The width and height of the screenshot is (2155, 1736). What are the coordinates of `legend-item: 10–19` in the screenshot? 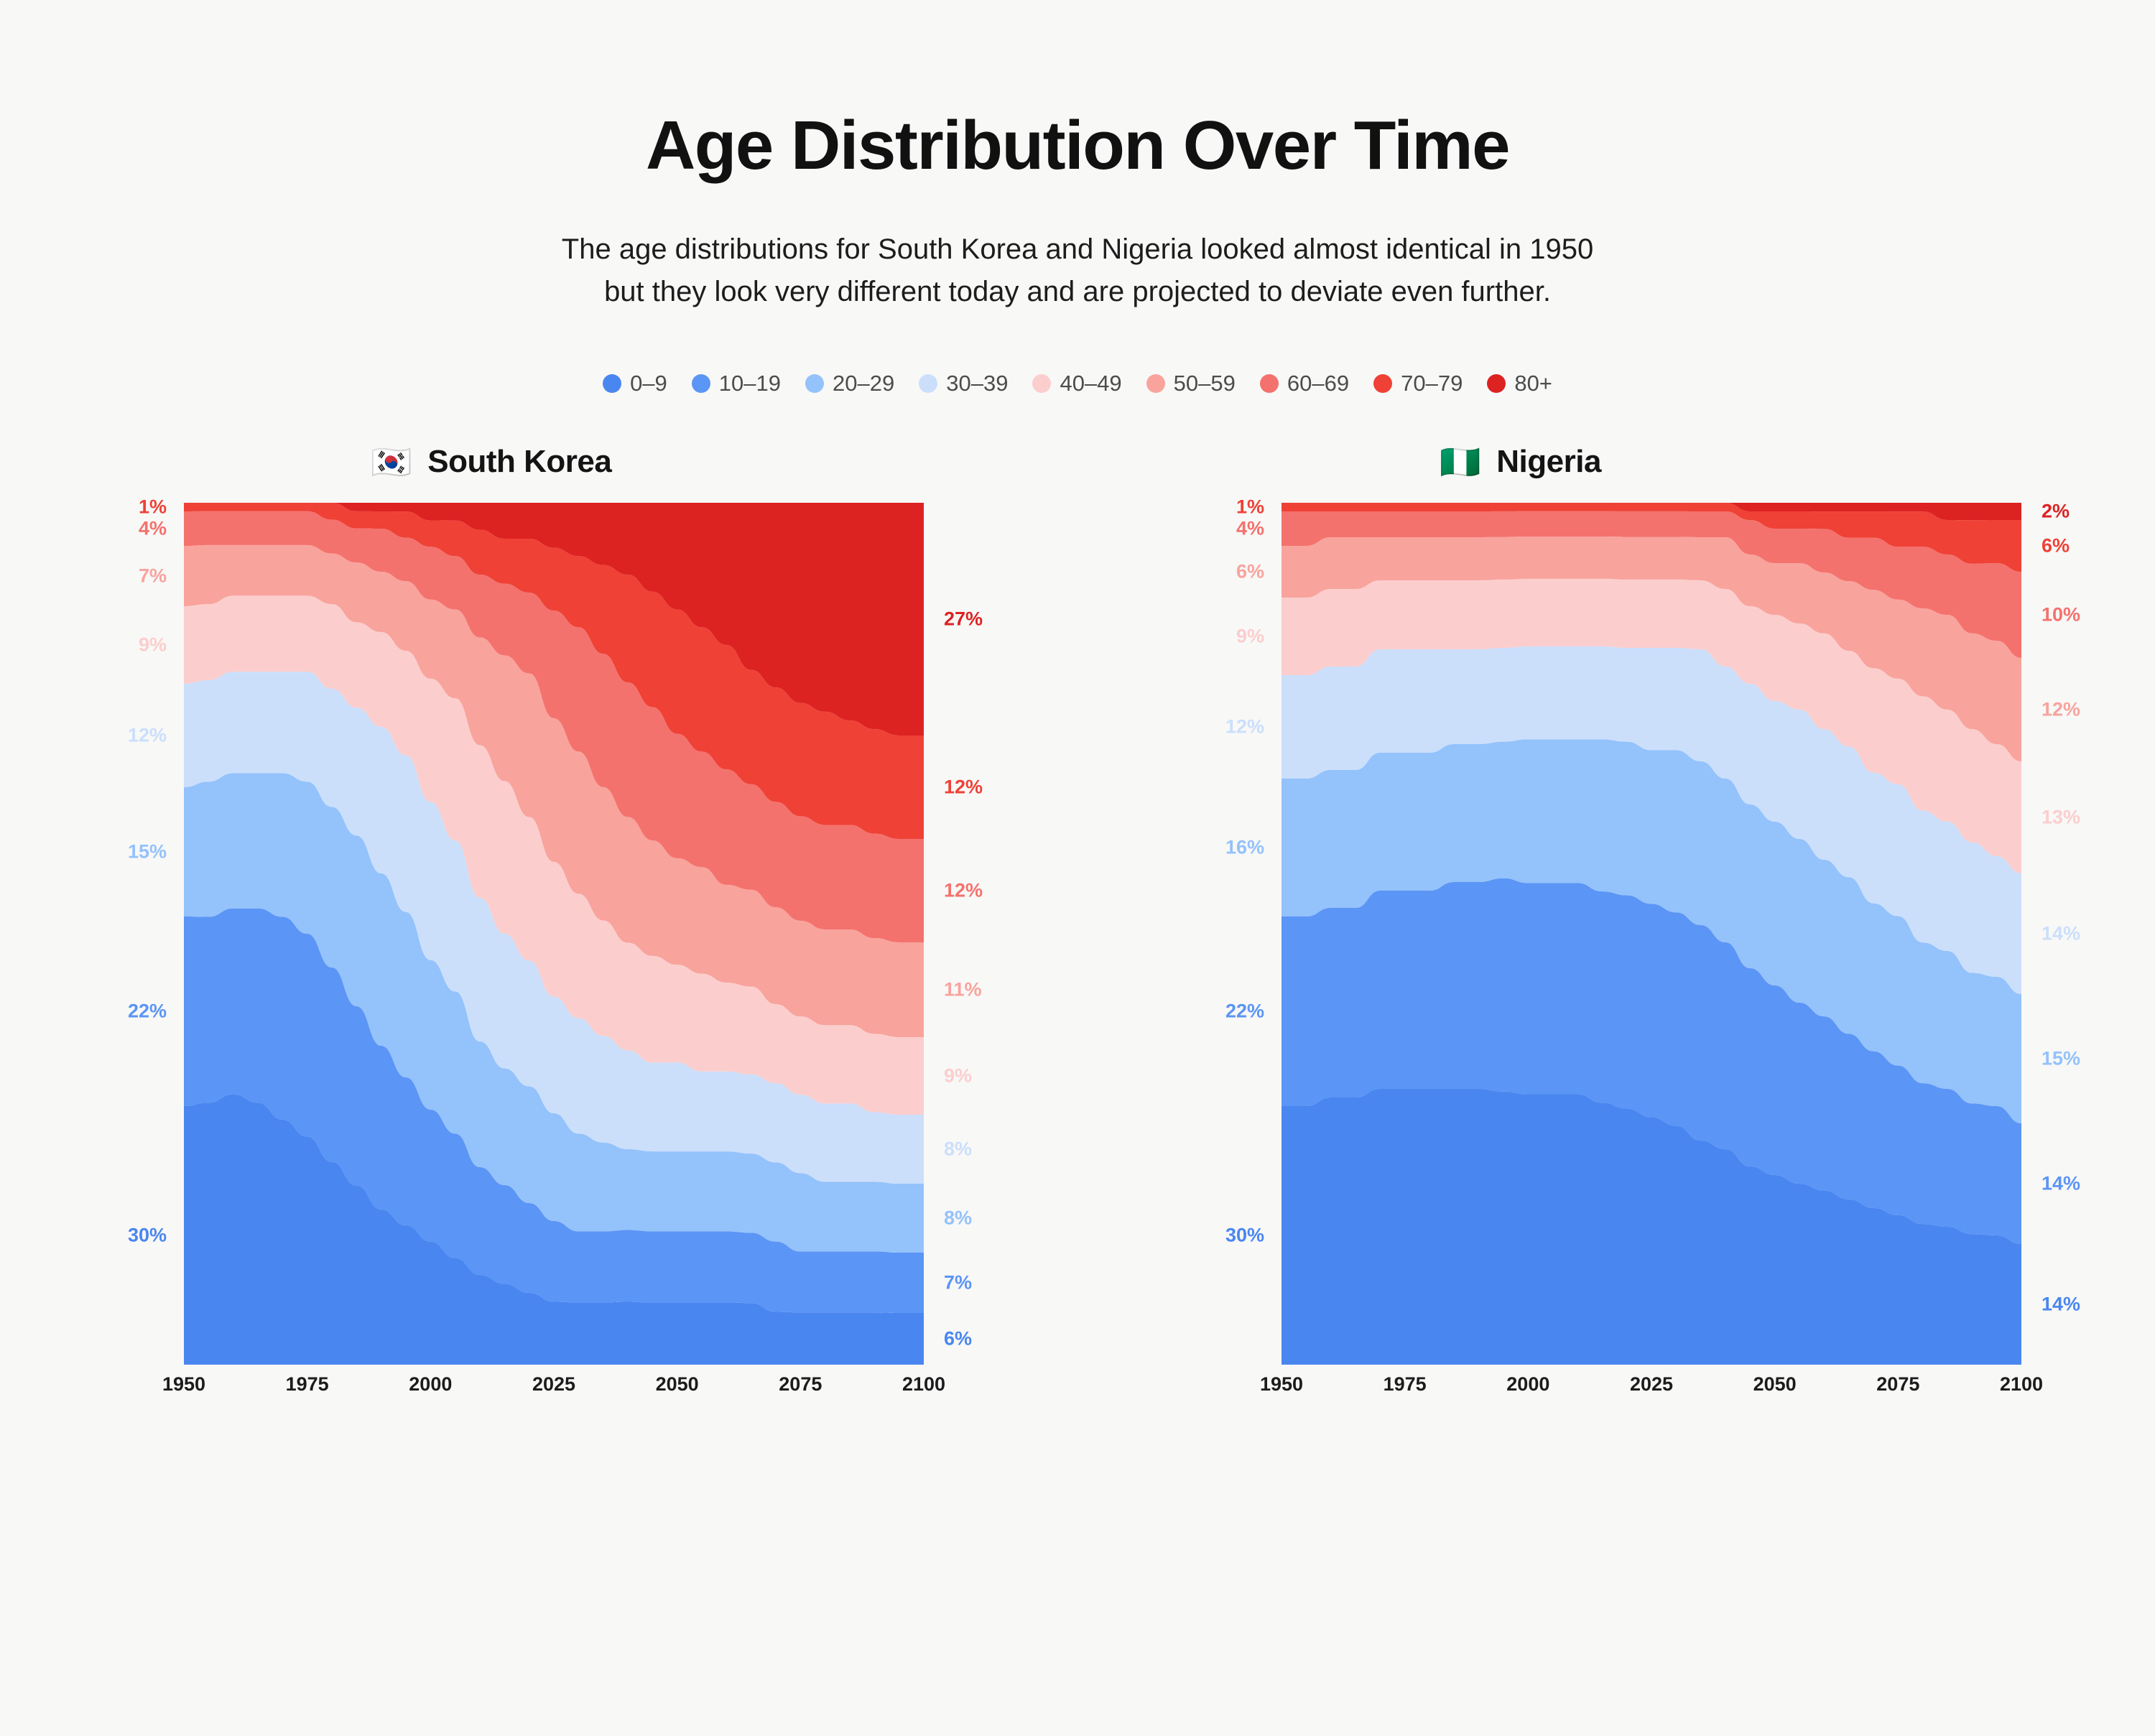 It's located at (737, 383).